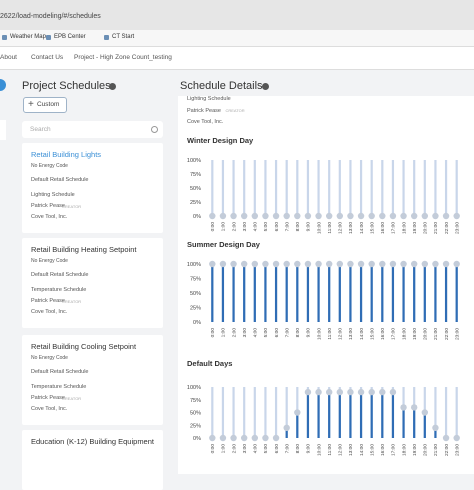  Describe the element at coordinates (50, 16) in the screenshot. I see `url: 2622/load-modeling/#/schedules` at that location.